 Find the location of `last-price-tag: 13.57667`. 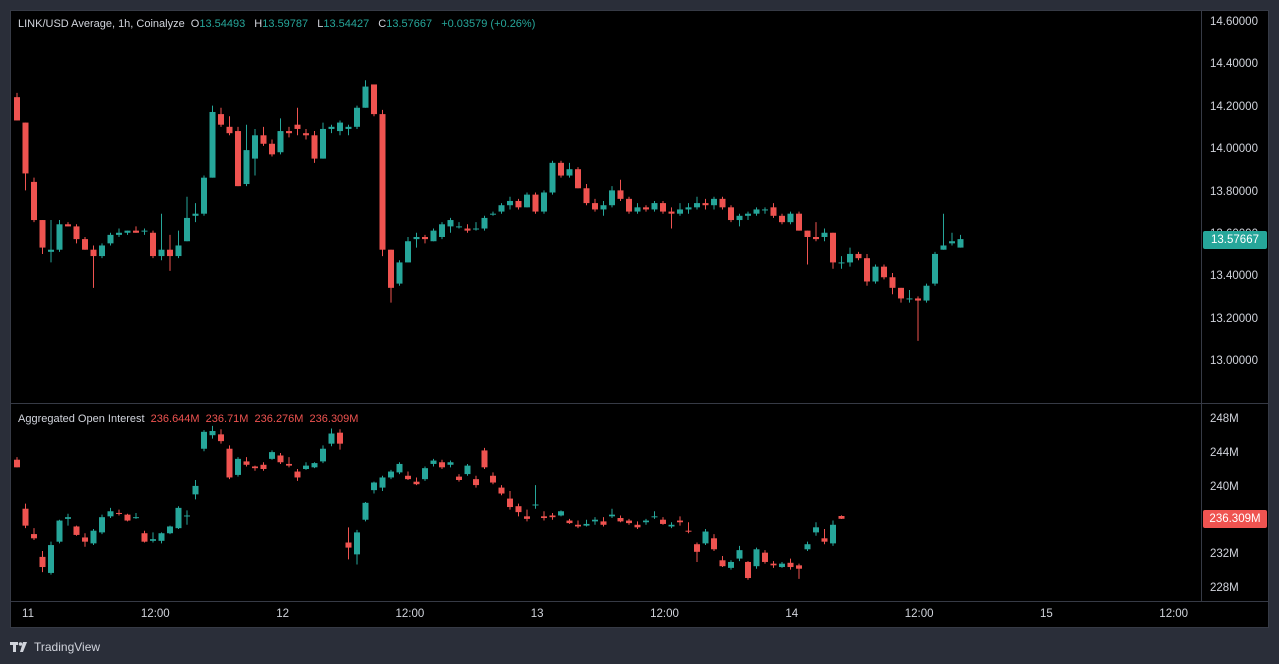

last-price-tag: 13.57667 is located at coordinates (1235, 239).